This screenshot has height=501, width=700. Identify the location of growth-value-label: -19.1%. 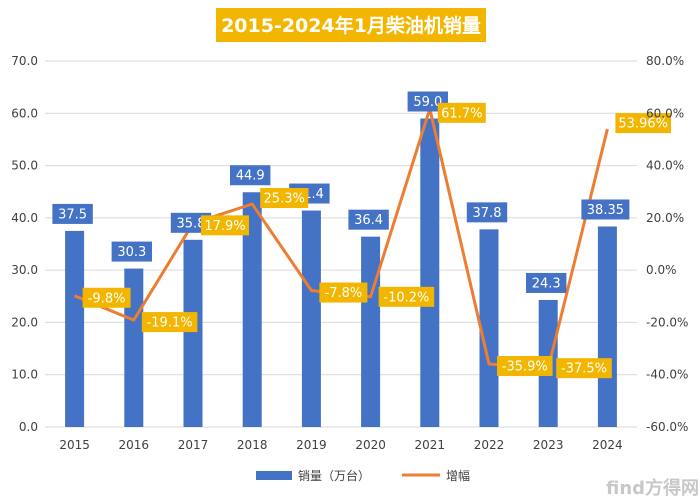
(170, 323).